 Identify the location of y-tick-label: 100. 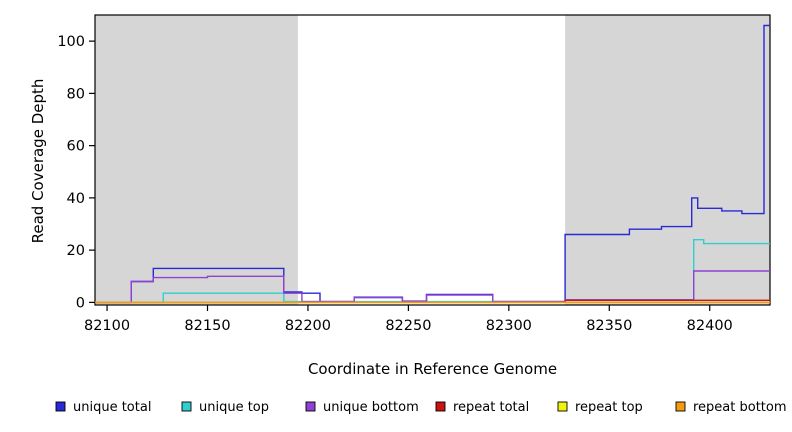
(71, 42).